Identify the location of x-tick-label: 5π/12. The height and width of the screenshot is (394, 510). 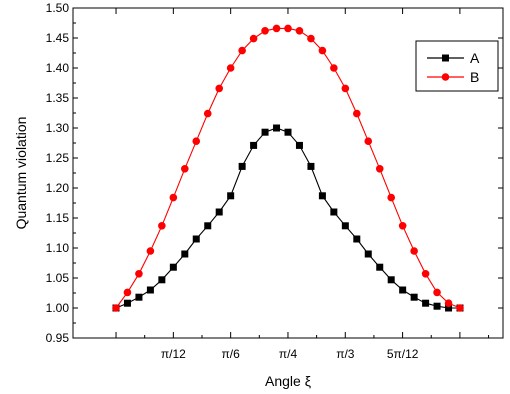
(403, 354).